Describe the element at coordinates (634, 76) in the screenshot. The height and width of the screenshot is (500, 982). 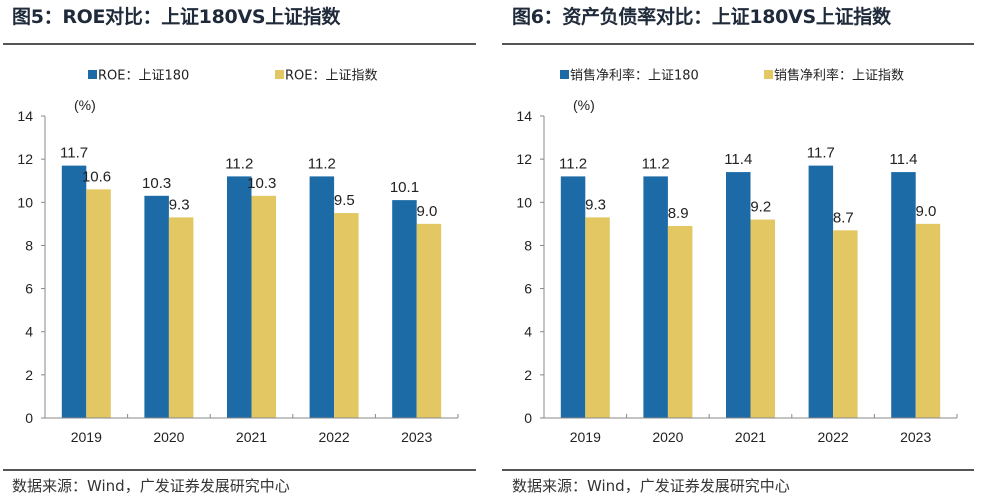
I see `legend-label-0: 销售净利率：上证180` at that location.